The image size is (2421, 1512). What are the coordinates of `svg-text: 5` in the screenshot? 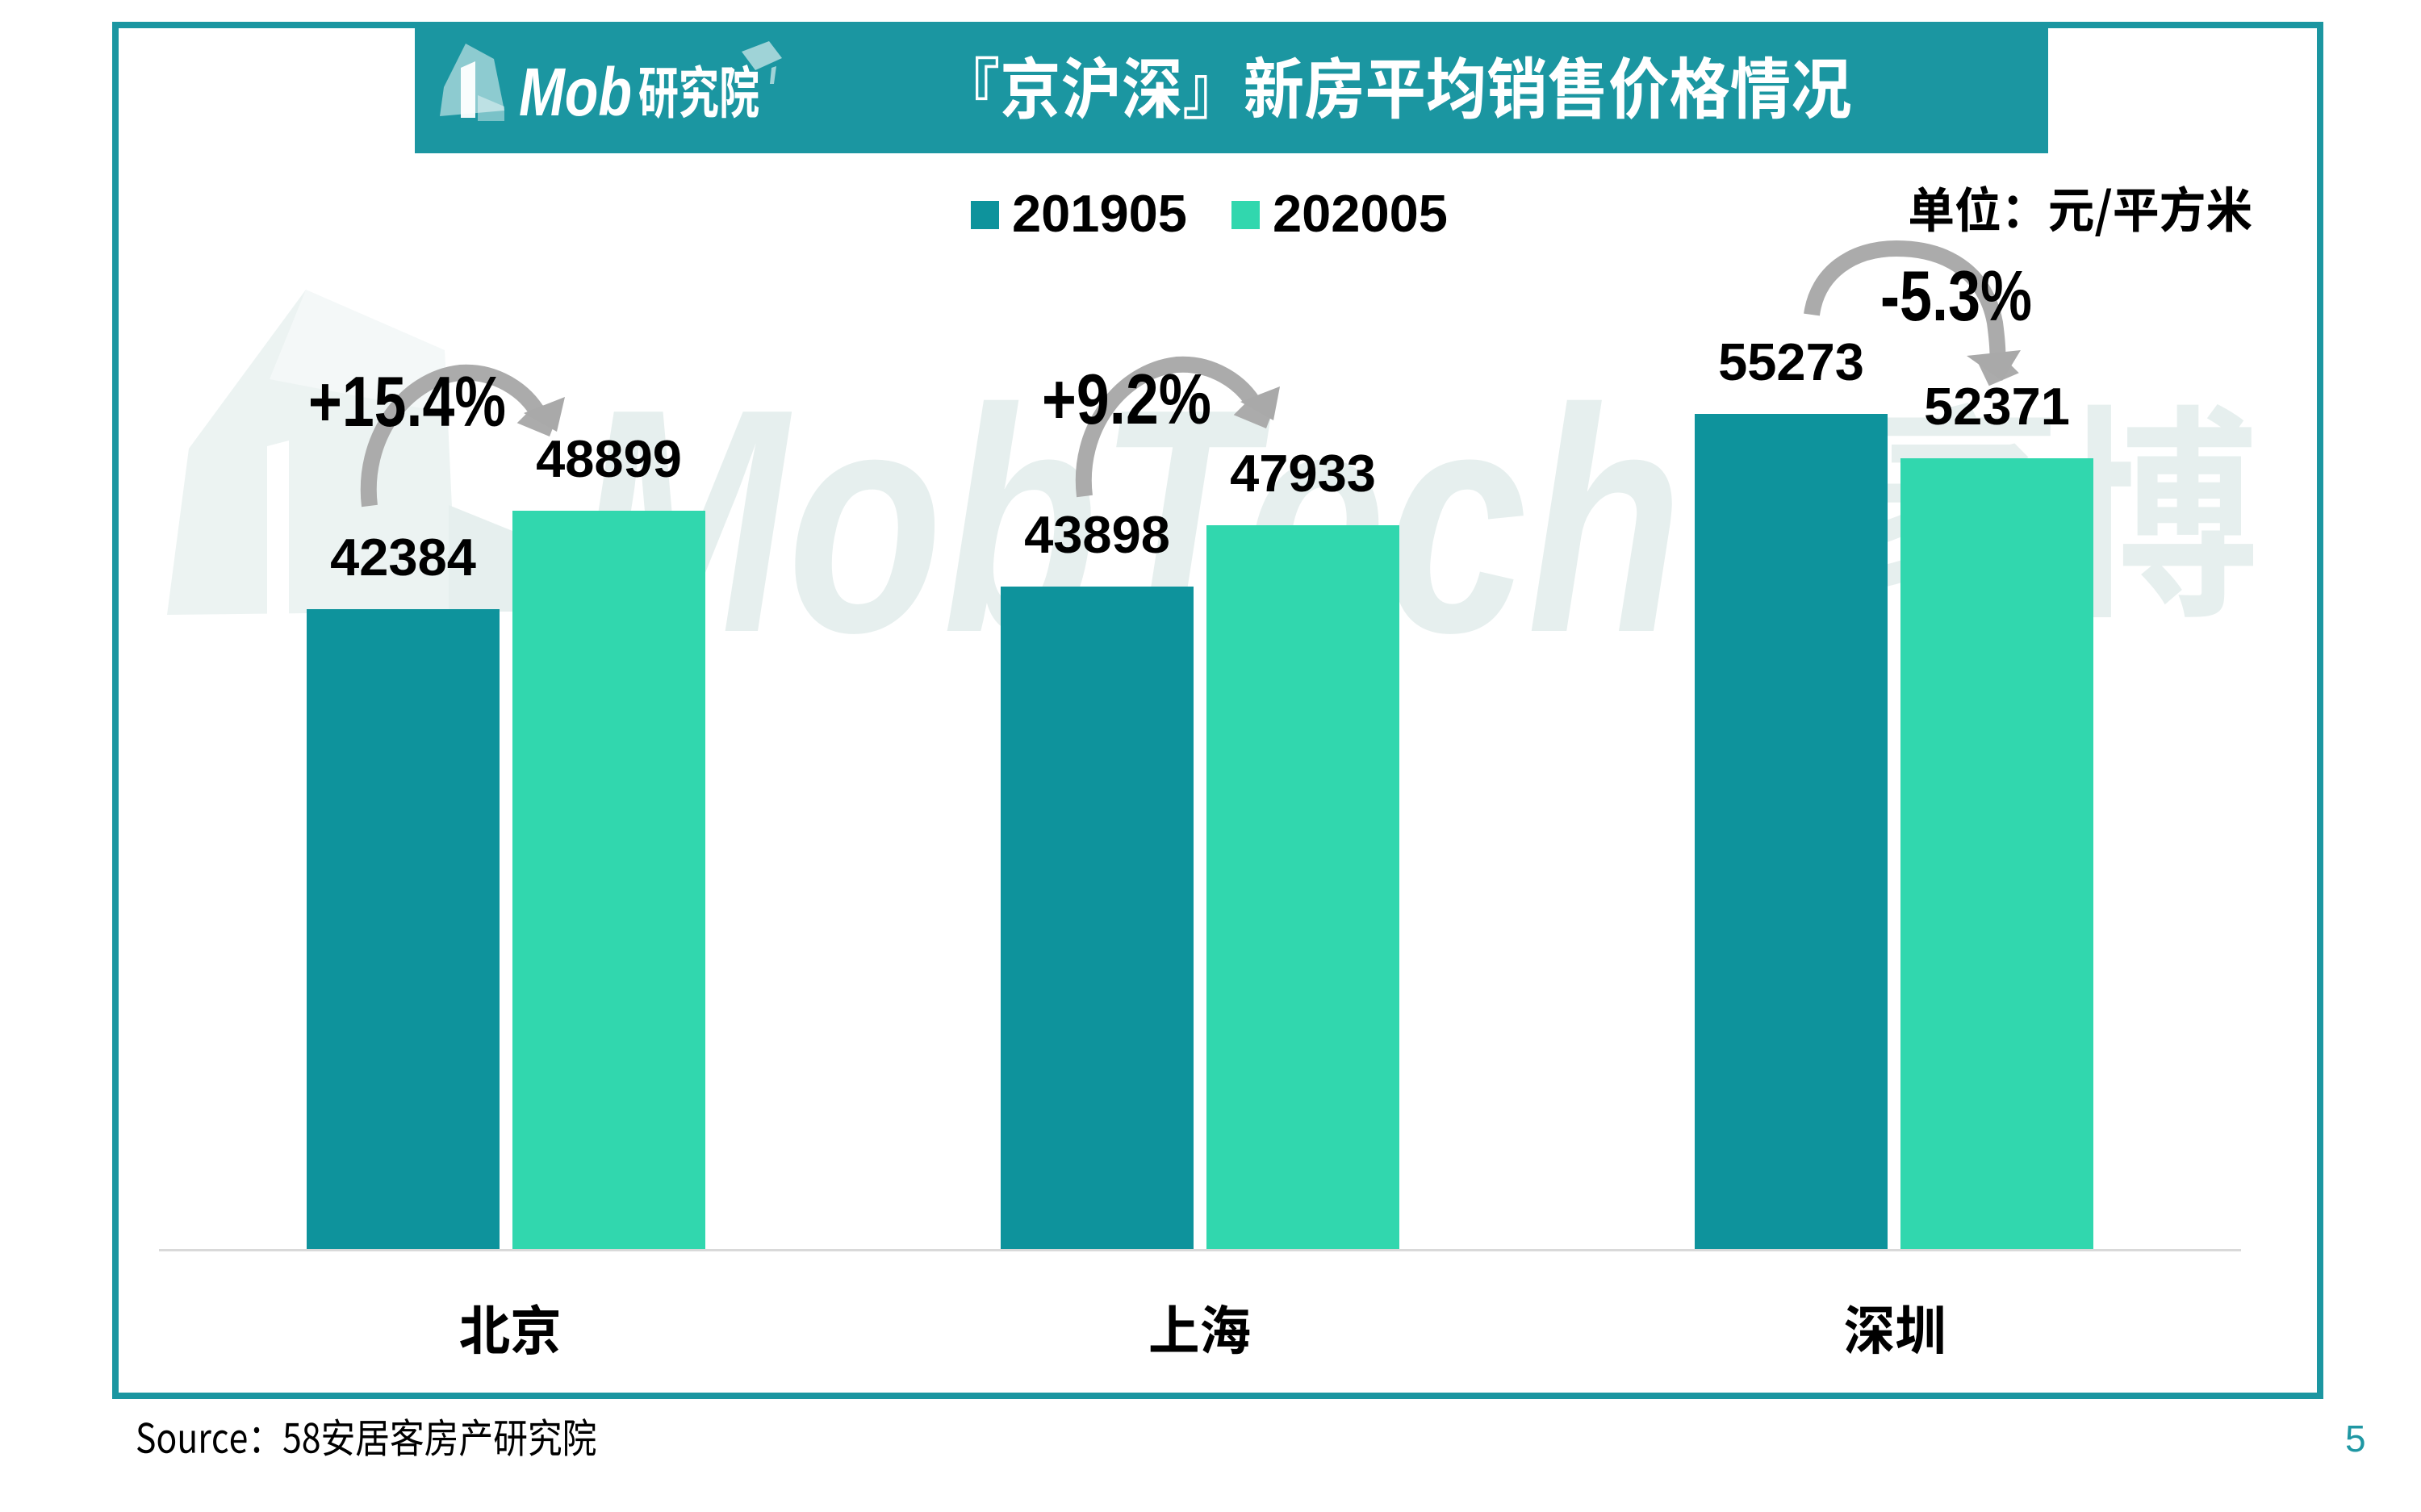 It's located at (2355, 1439).